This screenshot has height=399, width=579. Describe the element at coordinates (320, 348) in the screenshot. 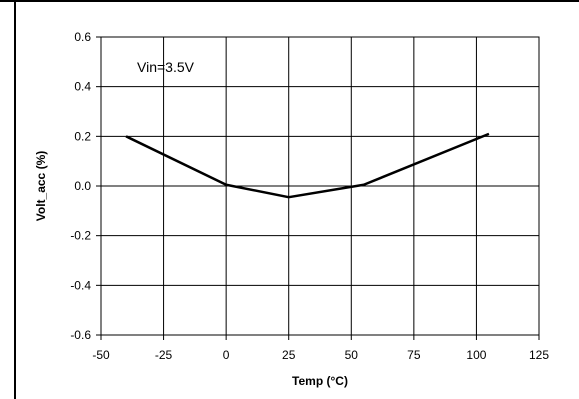

I see `x-axis-ticks: -50 -25 0 25 50 75 100 125` at that location.